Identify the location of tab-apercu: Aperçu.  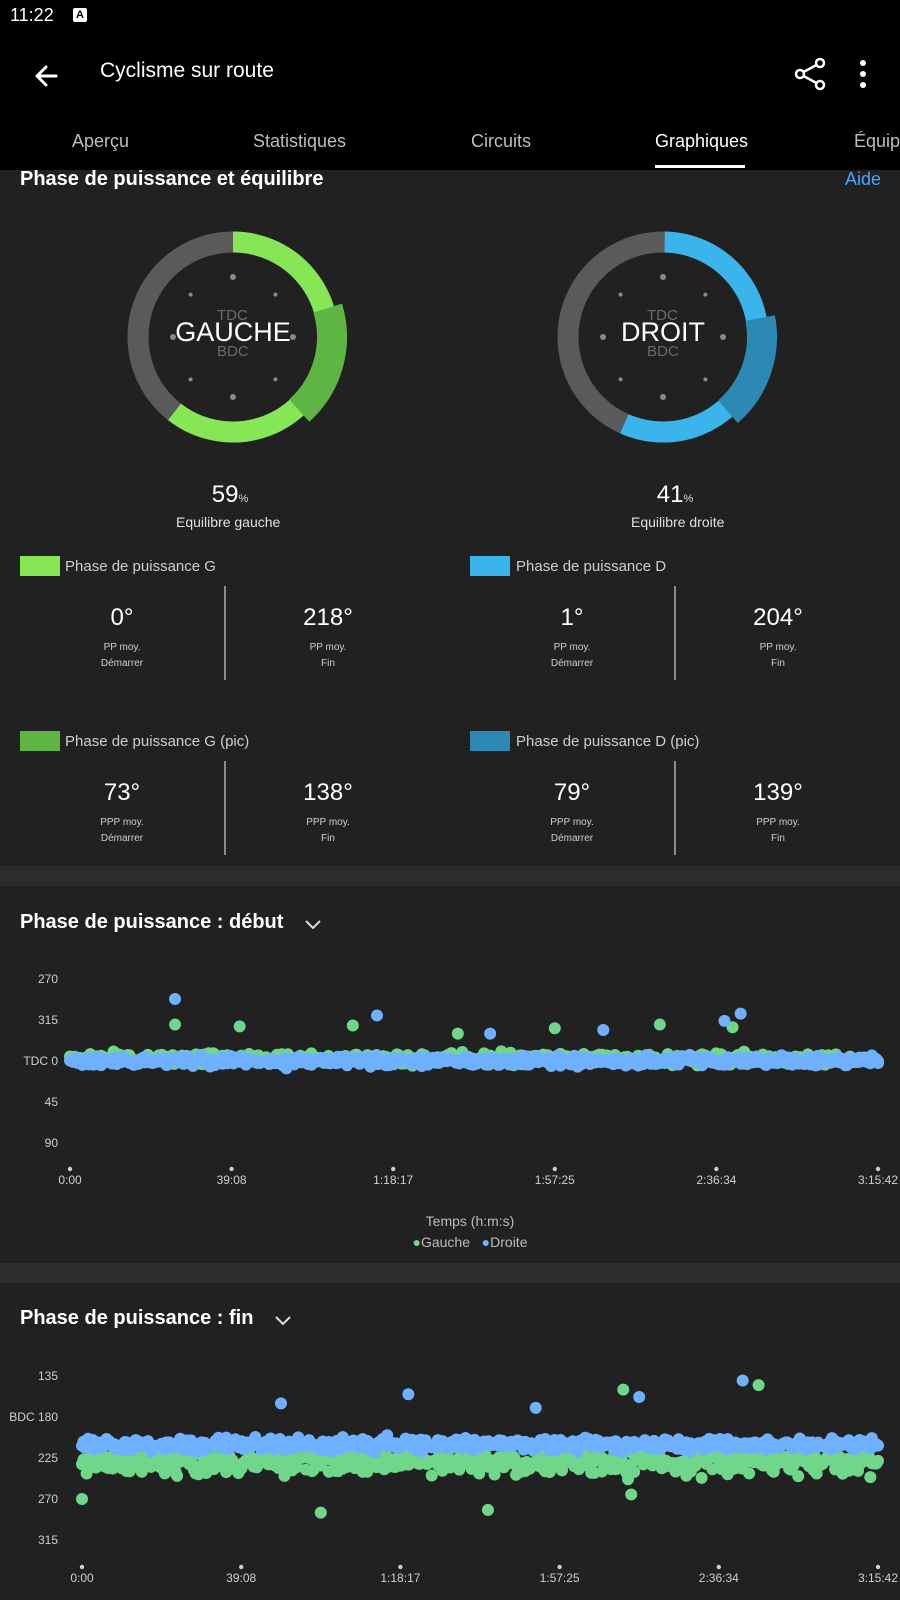
(101, 141).